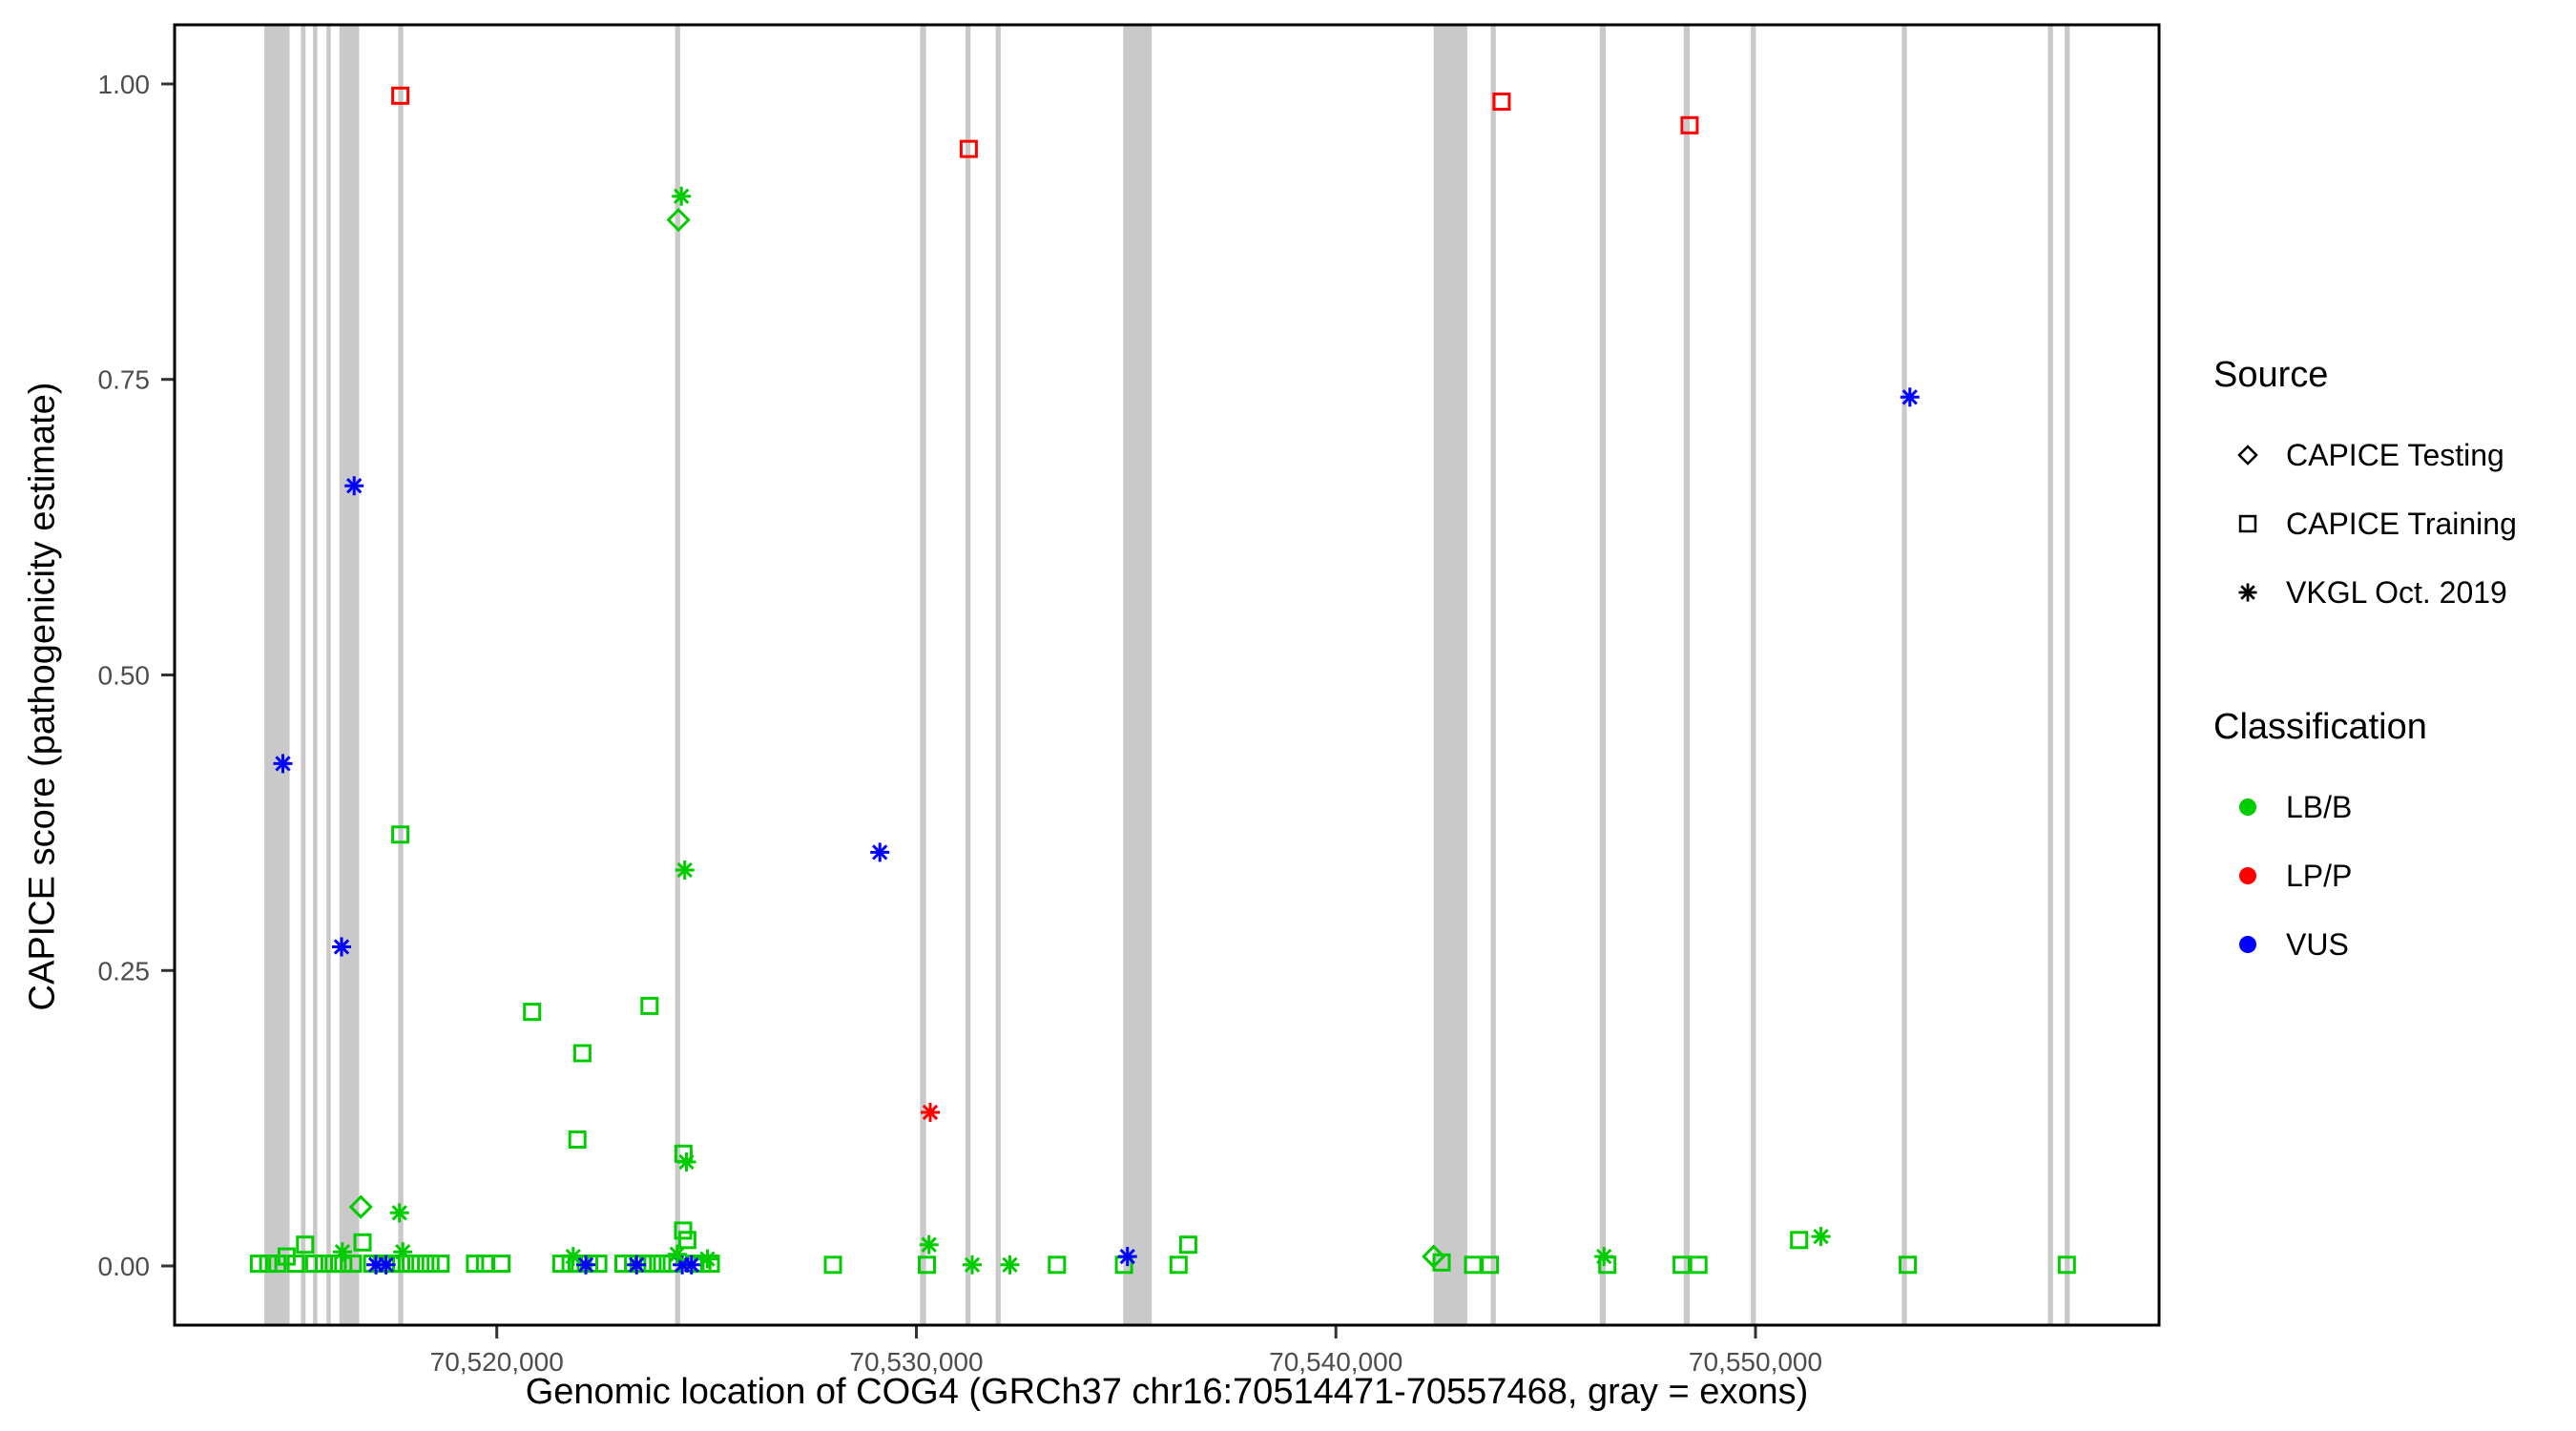 The height and width of the screenshot is (1431, 2576). Describe the element at coordinates (2401, 523) in the screenshot. I see `legend-source-item-label: CAPICE Training` at that location.